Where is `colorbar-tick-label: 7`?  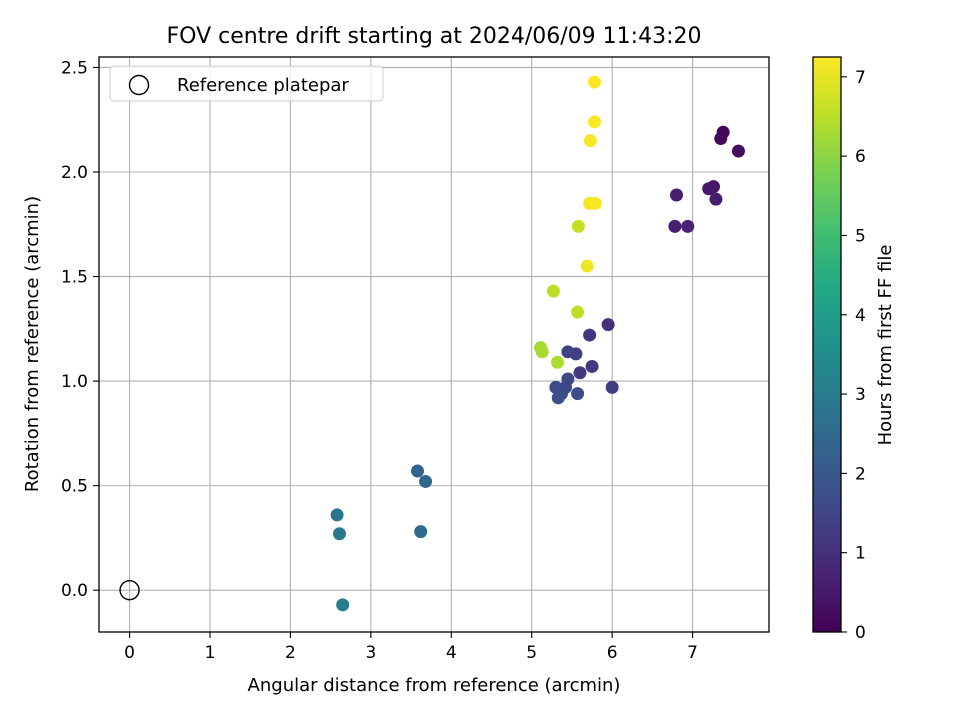
colorbar-tick-label: 7 is located at coordinates (860, 78).